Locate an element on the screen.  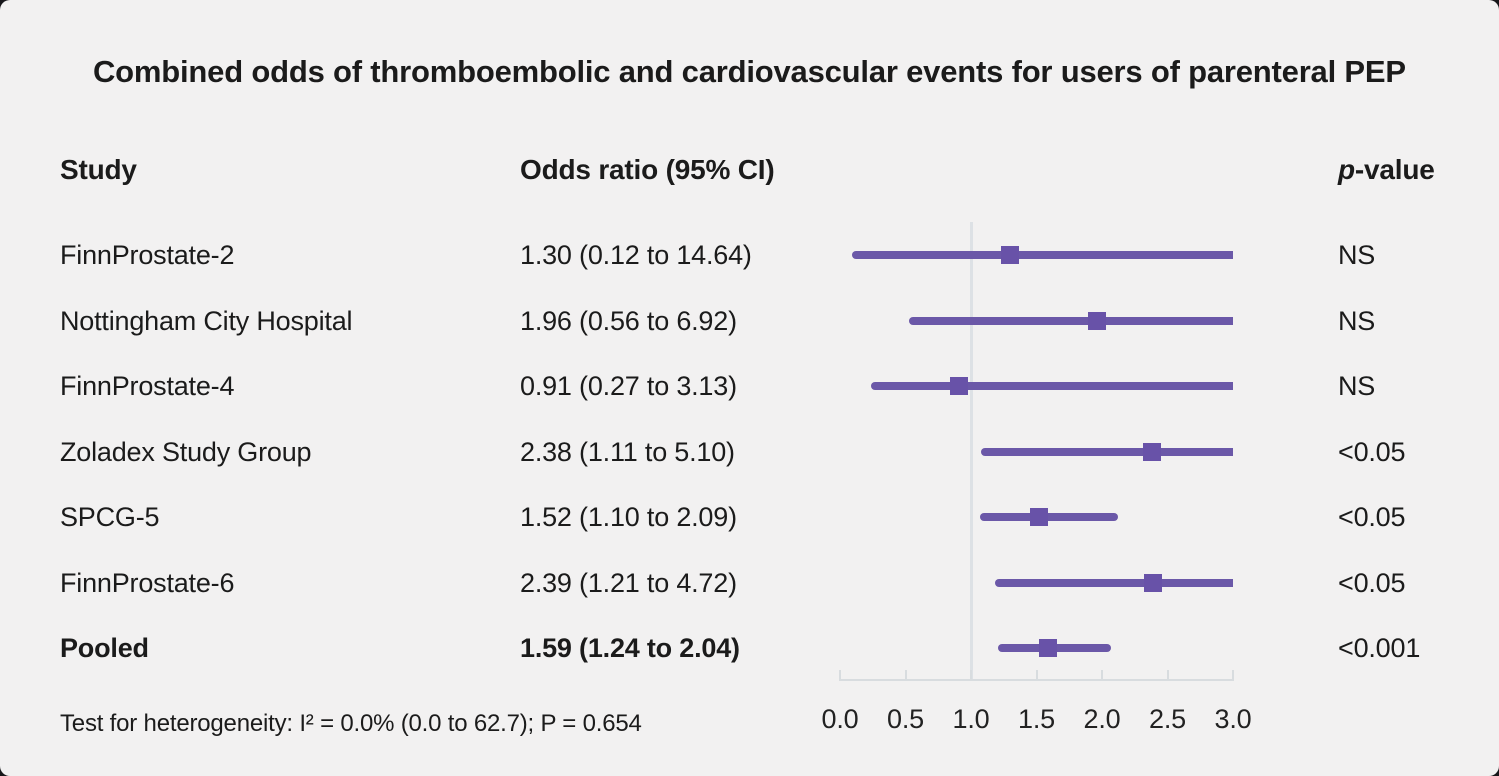
x-axis-tick-label: 2.0 is located at coordinates (1102, 719).